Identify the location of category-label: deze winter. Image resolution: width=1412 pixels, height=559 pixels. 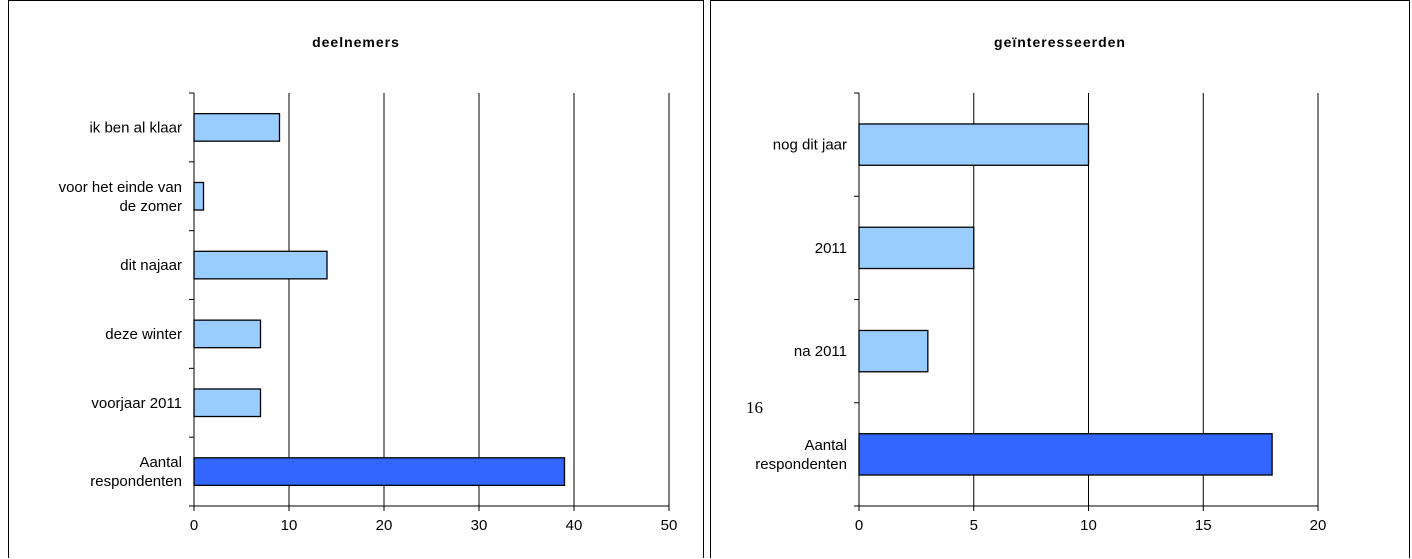
(143, 334).